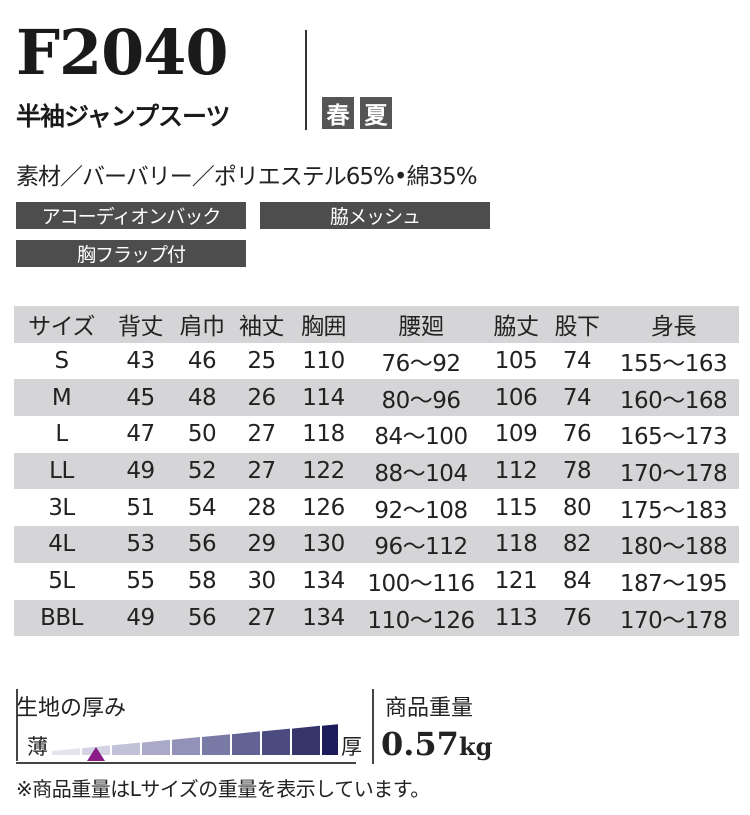 The width and height of the screenshot is (750, 815). Describe the element at coordinates (421, 618) in the screenshot. I see `measure-cell: 110〜126` at that location.